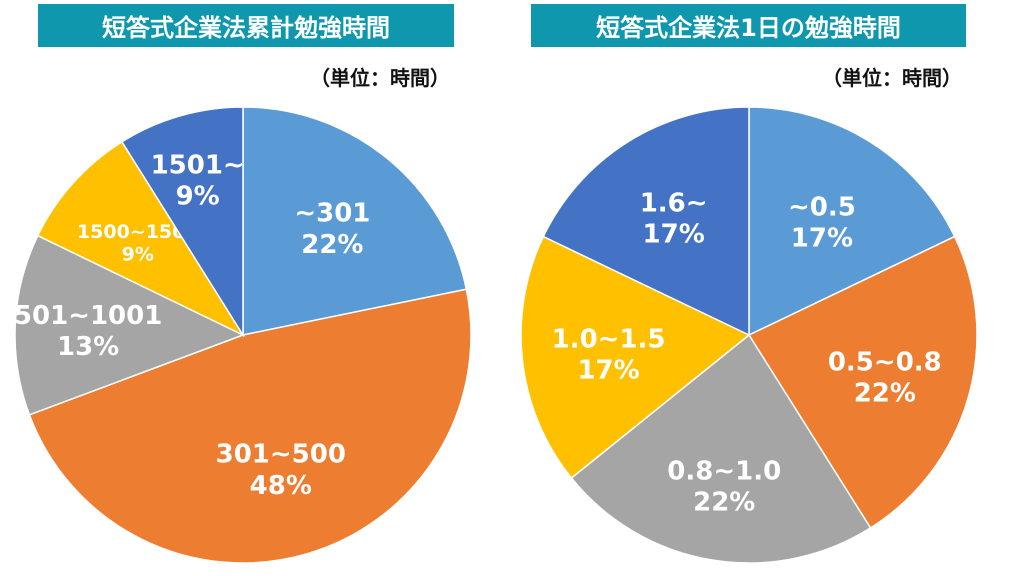 Image resolution: width=1024 pixels, height=576 pixels. I want to click on slice-label: ~301, so click(332, 214).